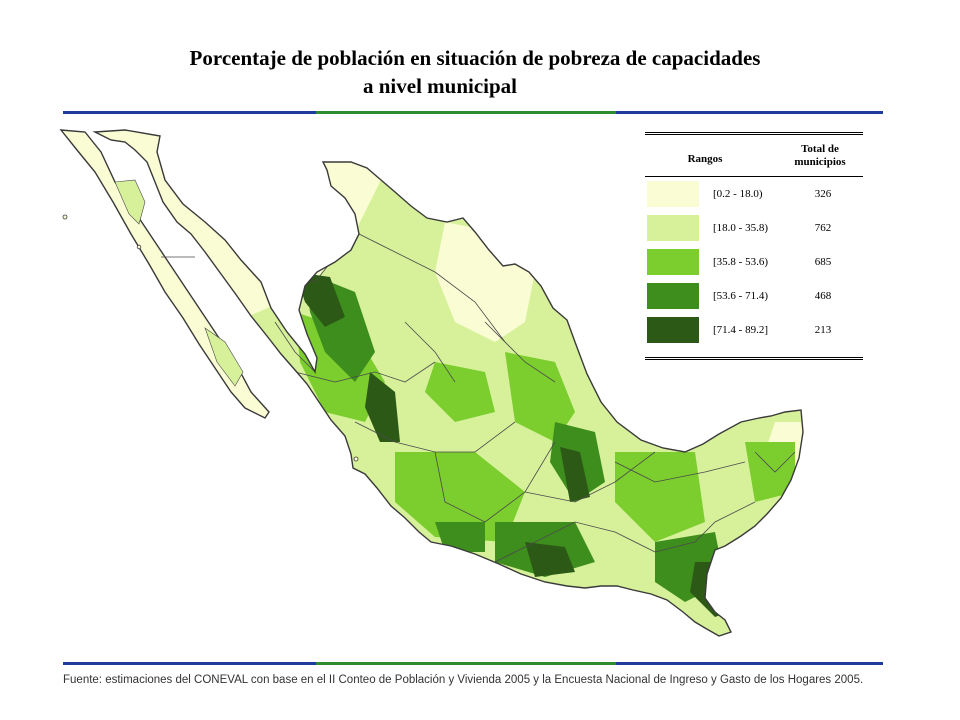 This screenshot has height=720, width=960. I want to click on legend-count: 762, so click(823, 228).